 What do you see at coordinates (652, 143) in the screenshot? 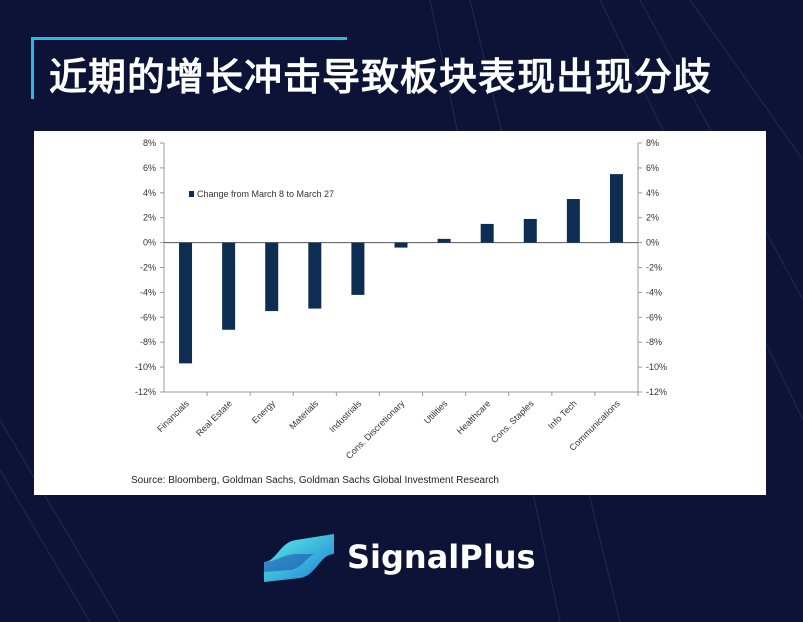
I see `y-tick-label-right: 8%` at bounding box center [652, 143].